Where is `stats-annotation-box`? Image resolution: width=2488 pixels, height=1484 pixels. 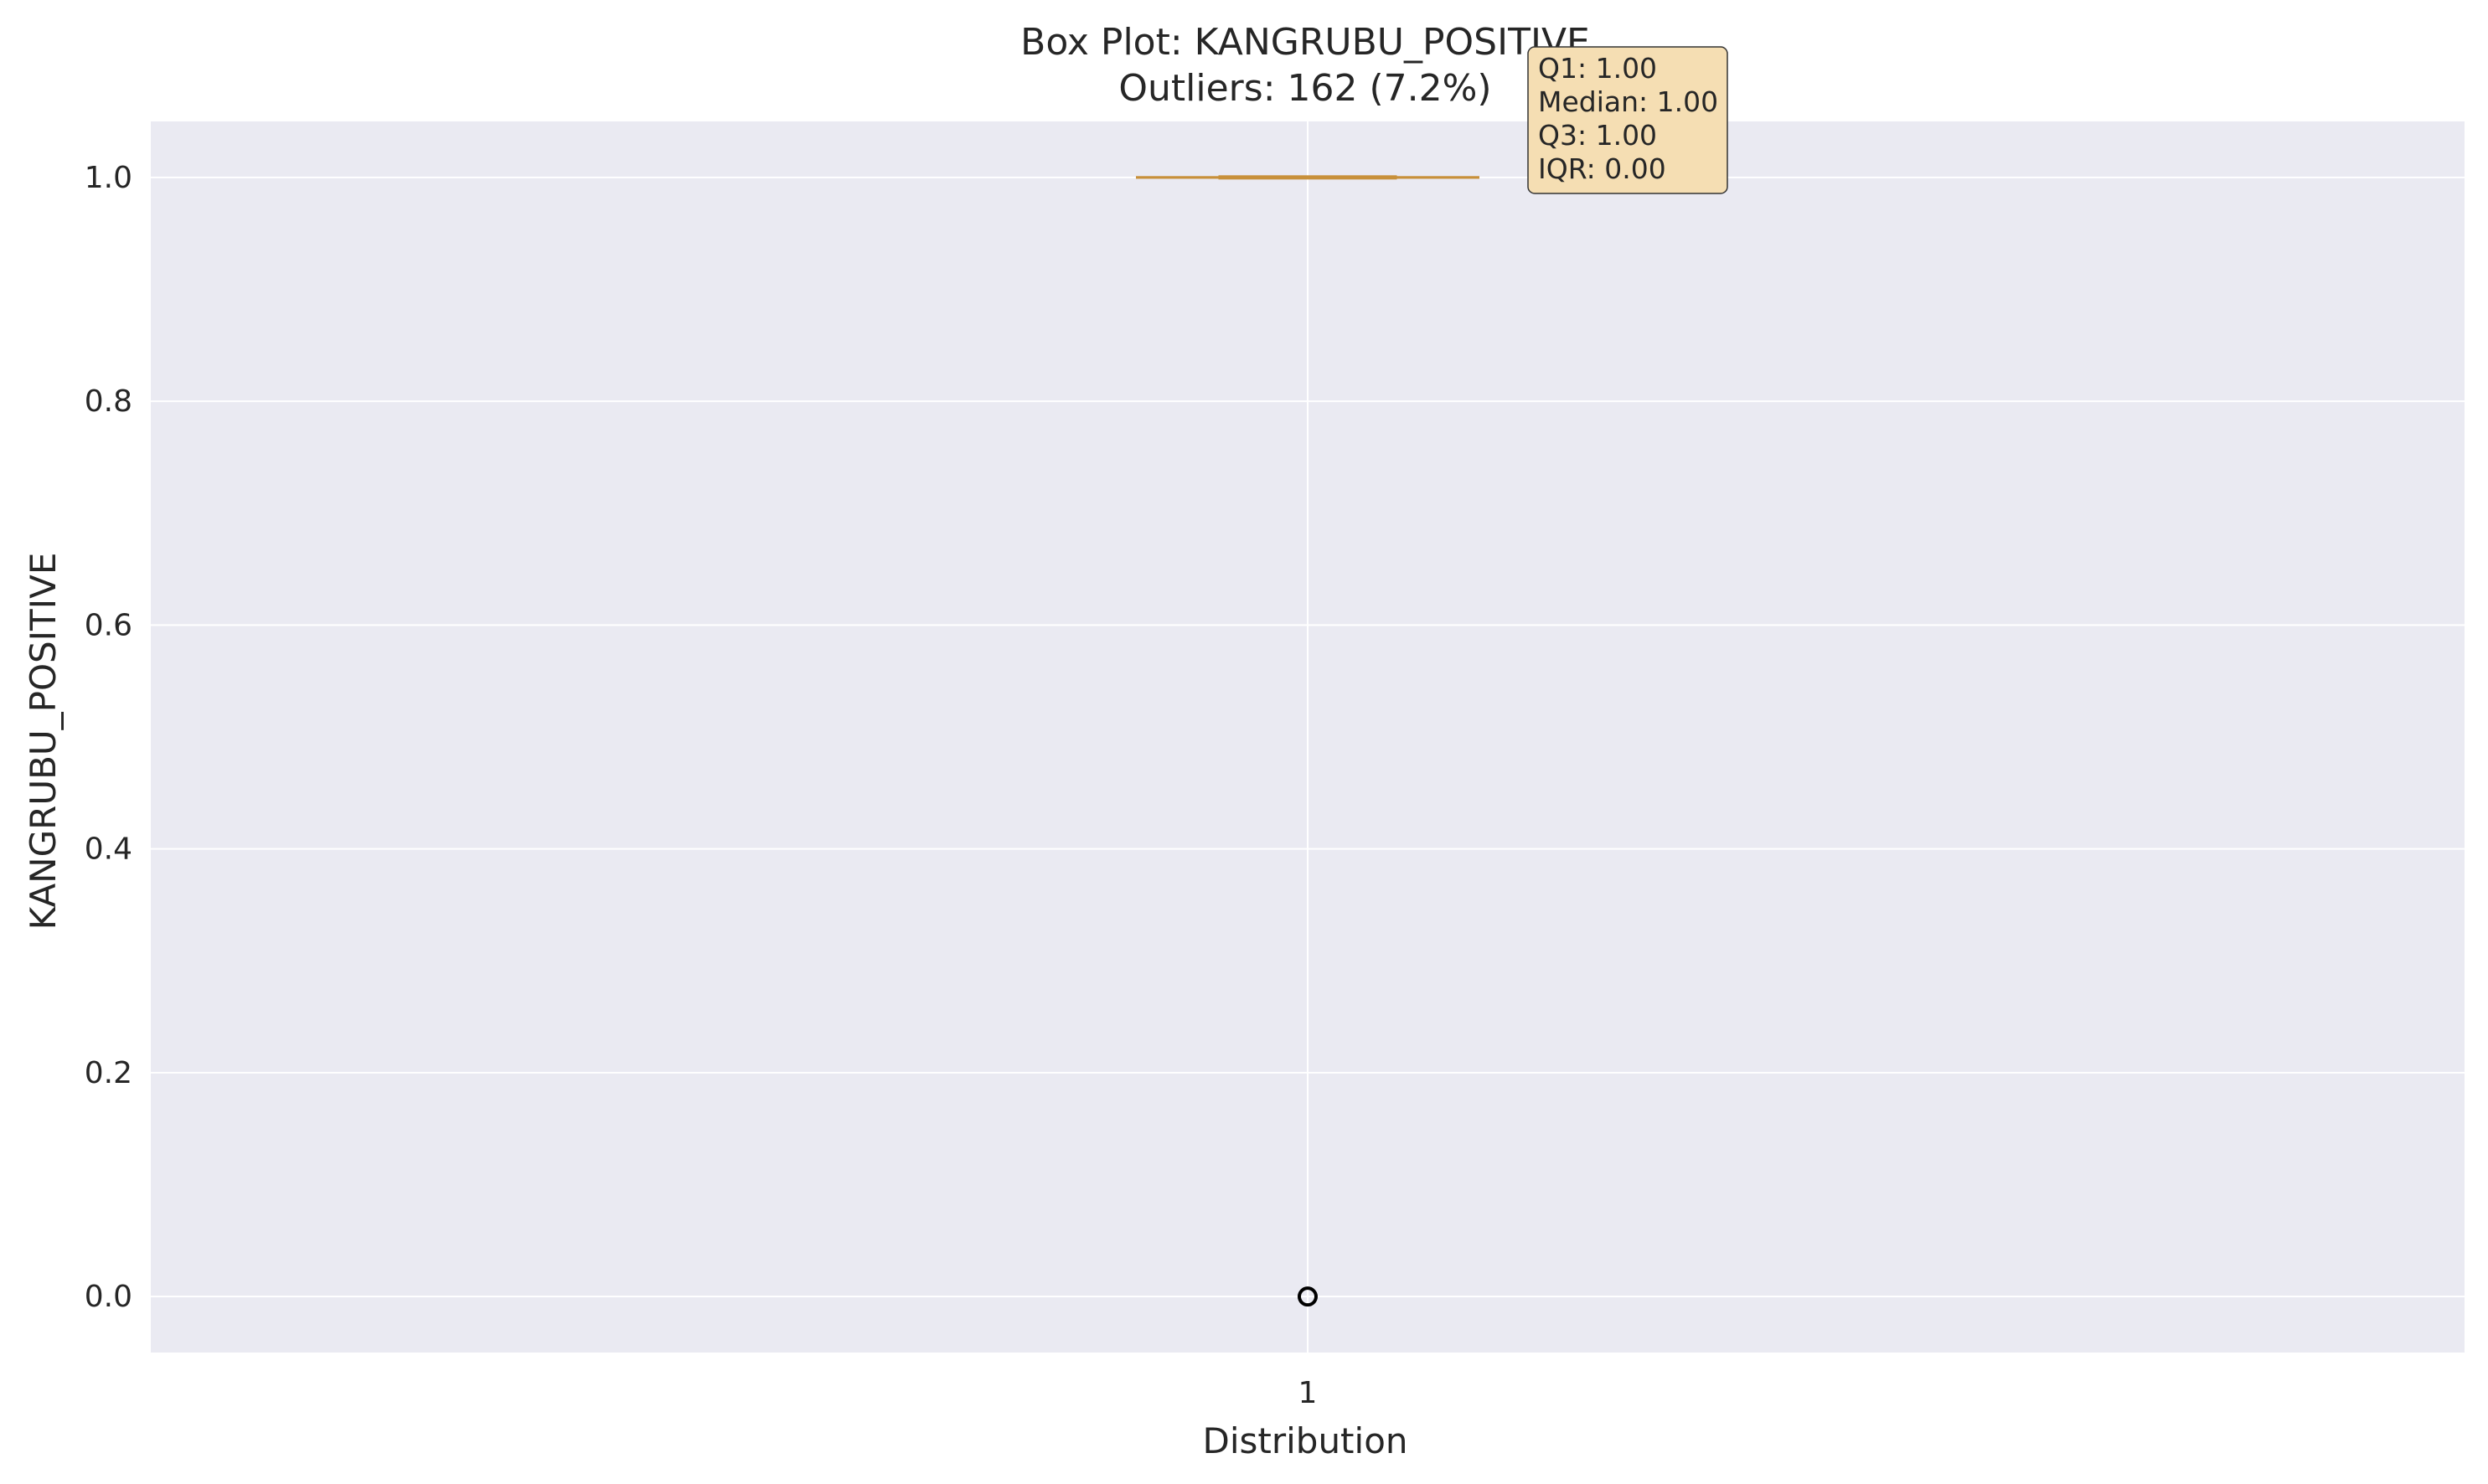 stats-annotation-box is located at coordinates (1628, 120).